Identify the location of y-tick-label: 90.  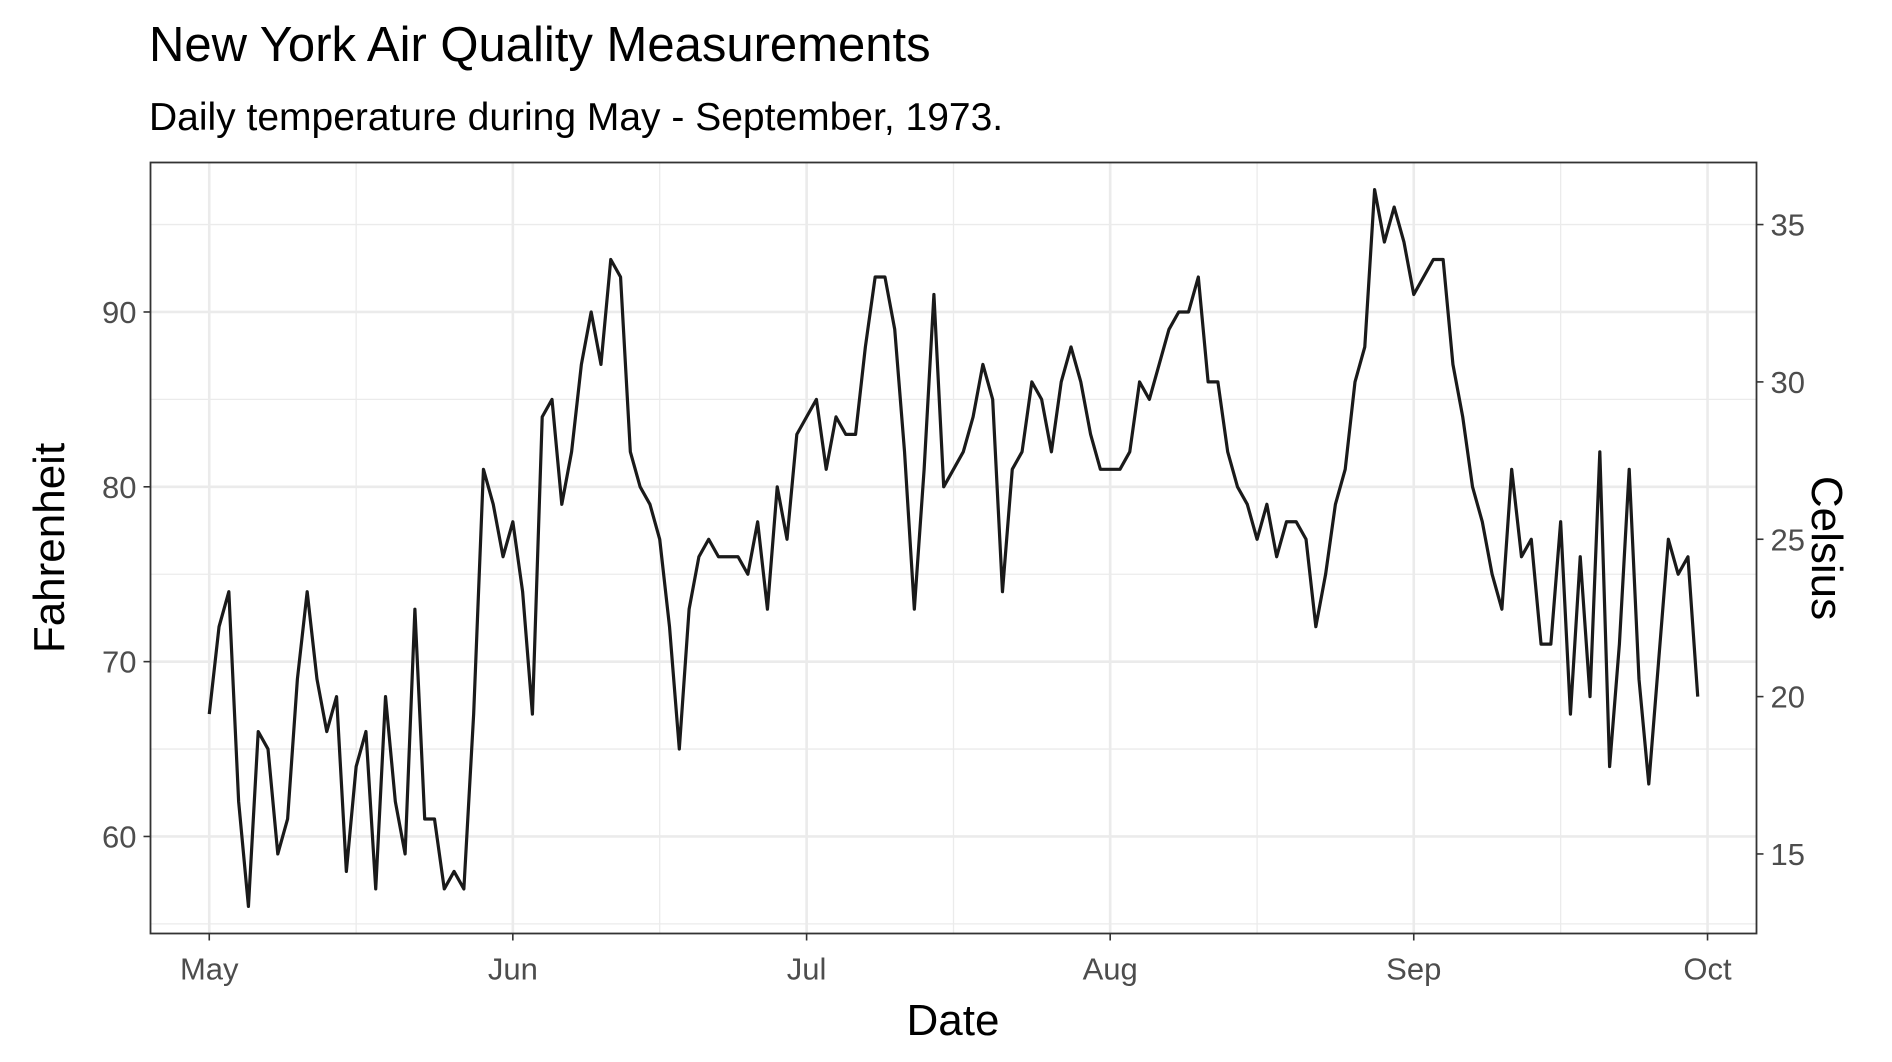
(119, 312).